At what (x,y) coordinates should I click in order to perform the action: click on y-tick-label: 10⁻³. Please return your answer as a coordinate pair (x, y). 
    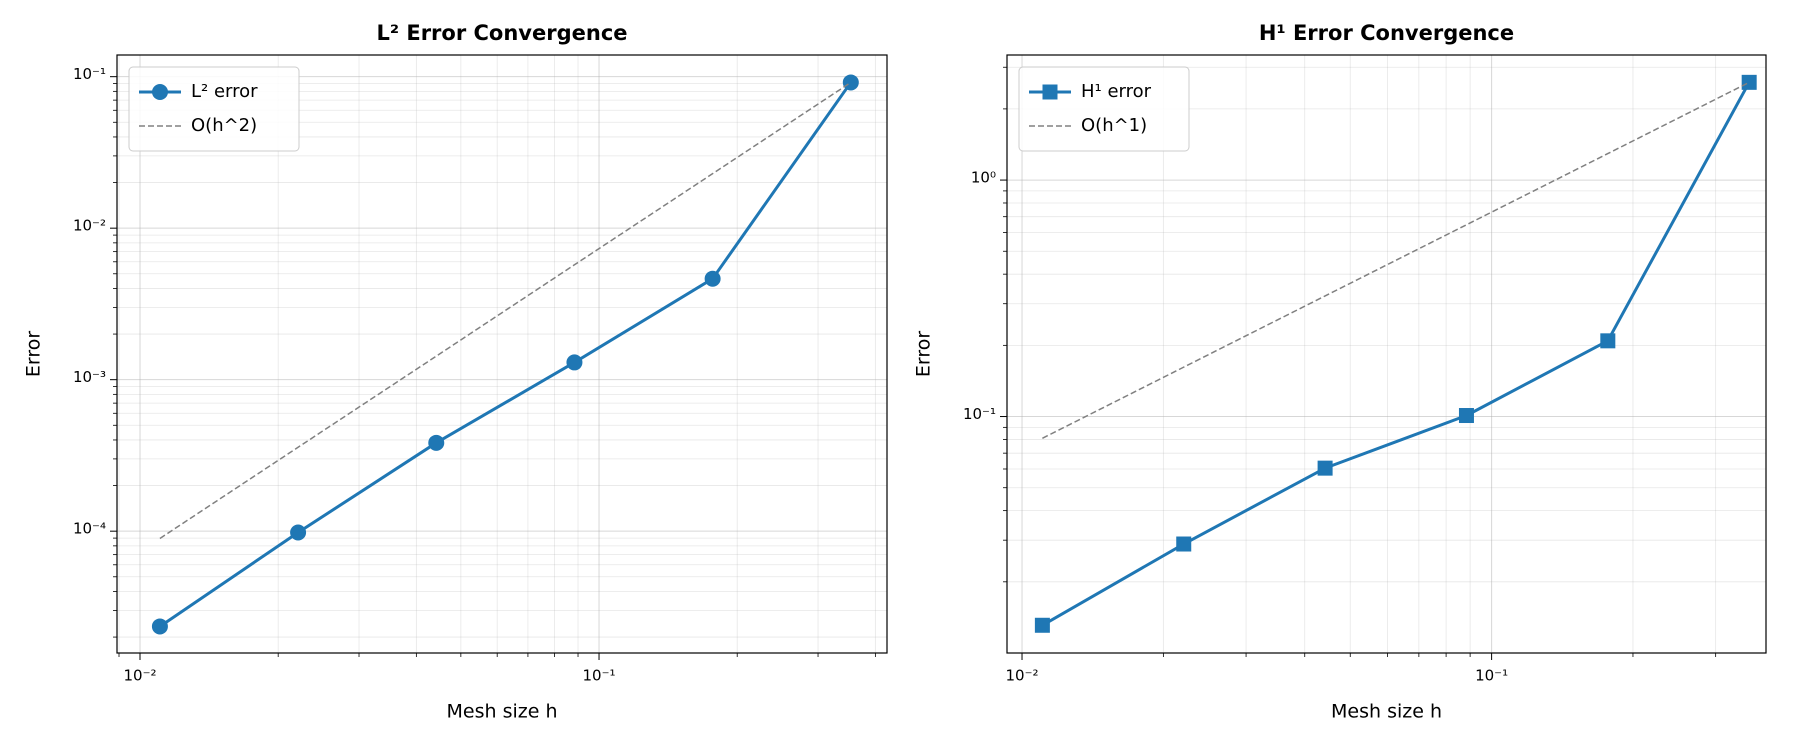
    Looking at the image, I should click on (89, 377).